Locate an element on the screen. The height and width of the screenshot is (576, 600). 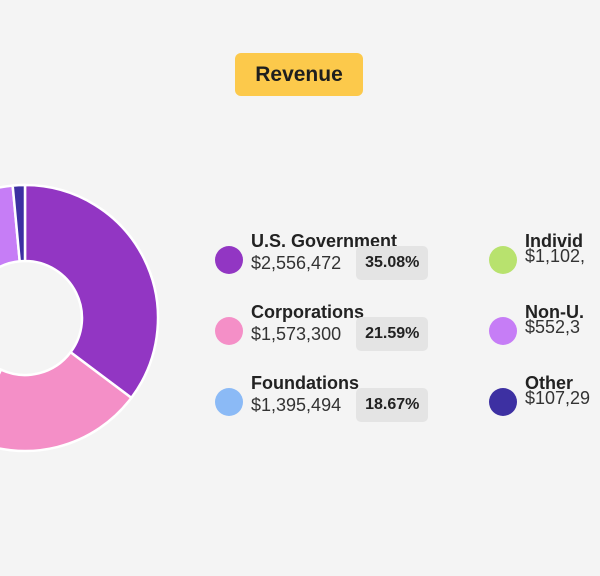
amount: $107,29 is located at coordinates (558, 398).